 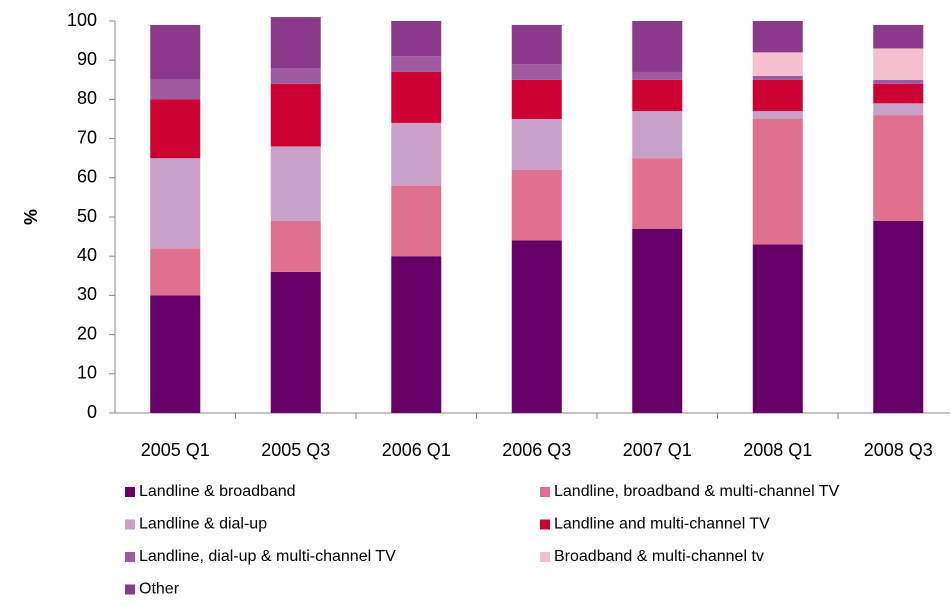 What do you see at coordinates (87, 59) in the screenshot?
I see `y-tick-label: 90` at bounding box center [87, 59].